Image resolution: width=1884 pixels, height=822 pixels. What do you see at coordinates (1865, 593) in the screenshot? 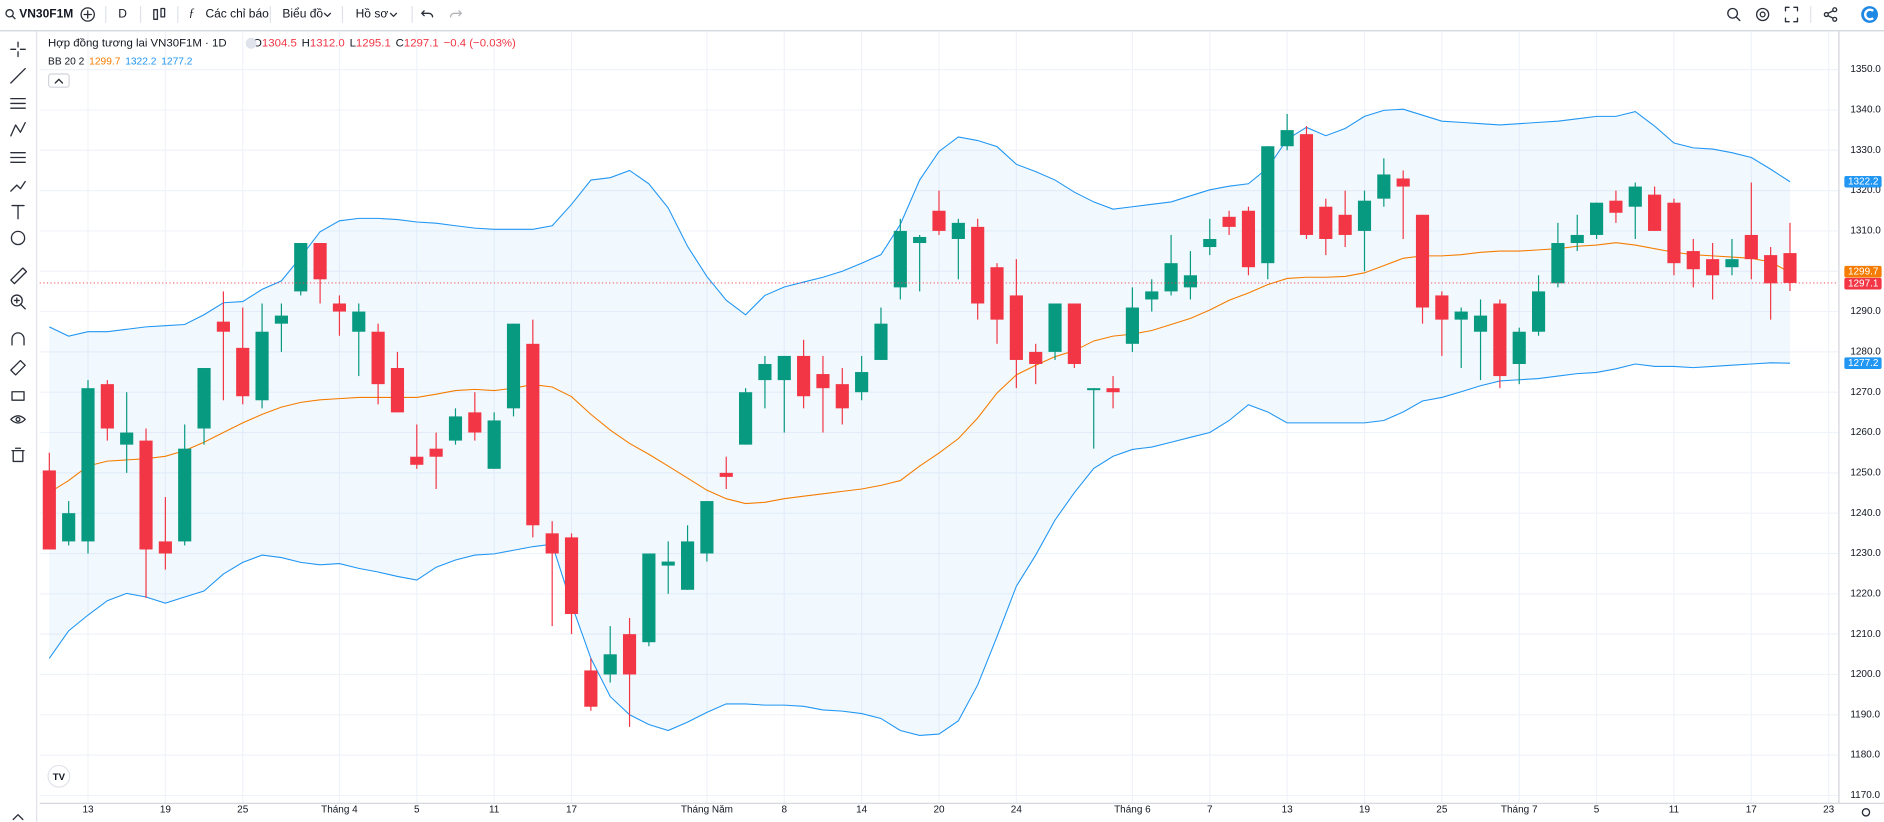
I see `y-tick-label: 1220.0` at bounding box center [1865, 593].